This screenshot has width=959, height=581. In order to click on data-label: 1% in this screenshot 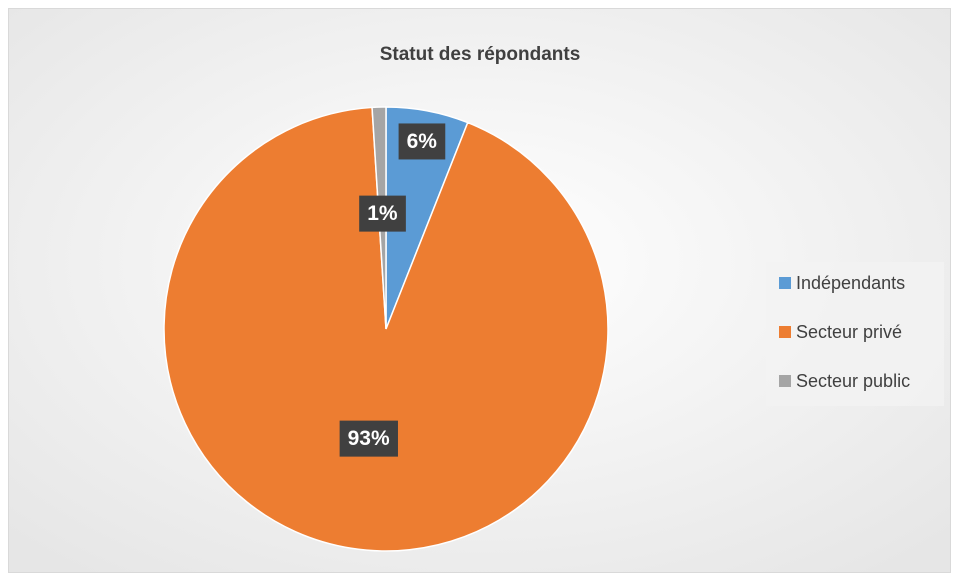, I will do `click(382, 213)`.